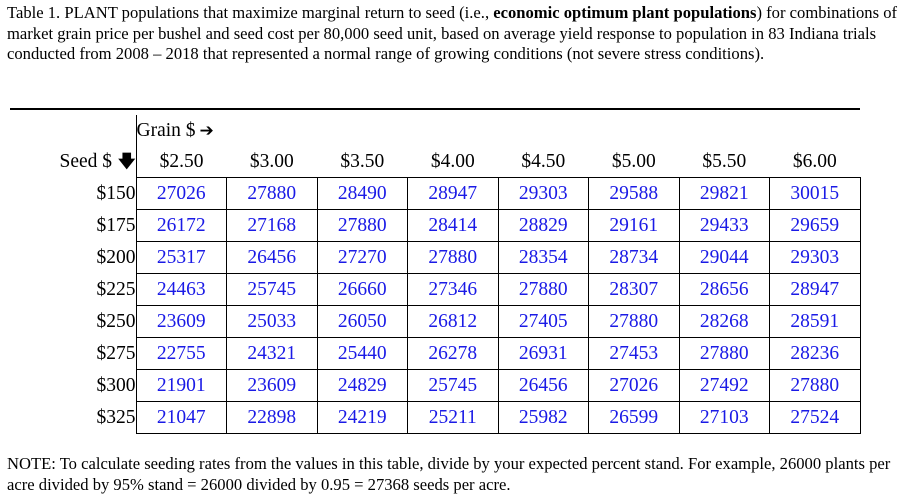  What do you see at coordinates (498, 130) in the screenshot?
I see `grain-price-header: Grain $ ➔` at bounding box center [498, 130].